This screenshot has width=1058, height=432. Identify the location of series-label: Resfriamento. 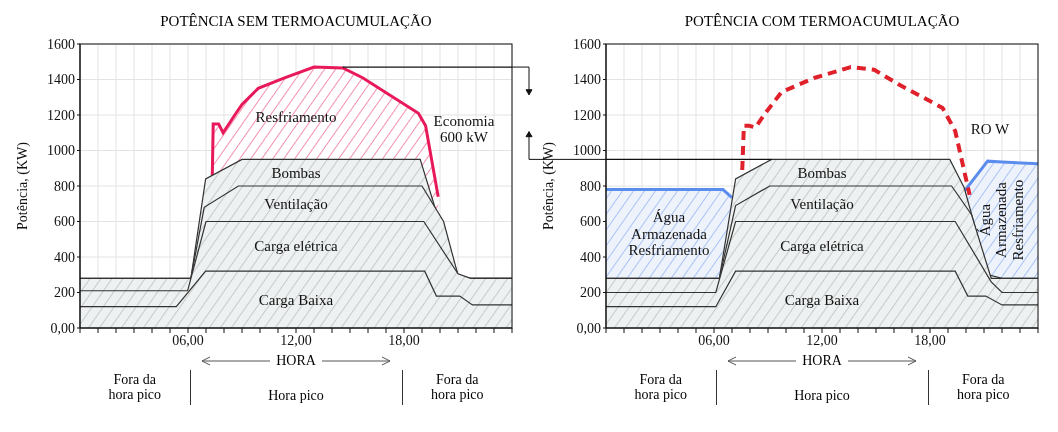
(296, 116).